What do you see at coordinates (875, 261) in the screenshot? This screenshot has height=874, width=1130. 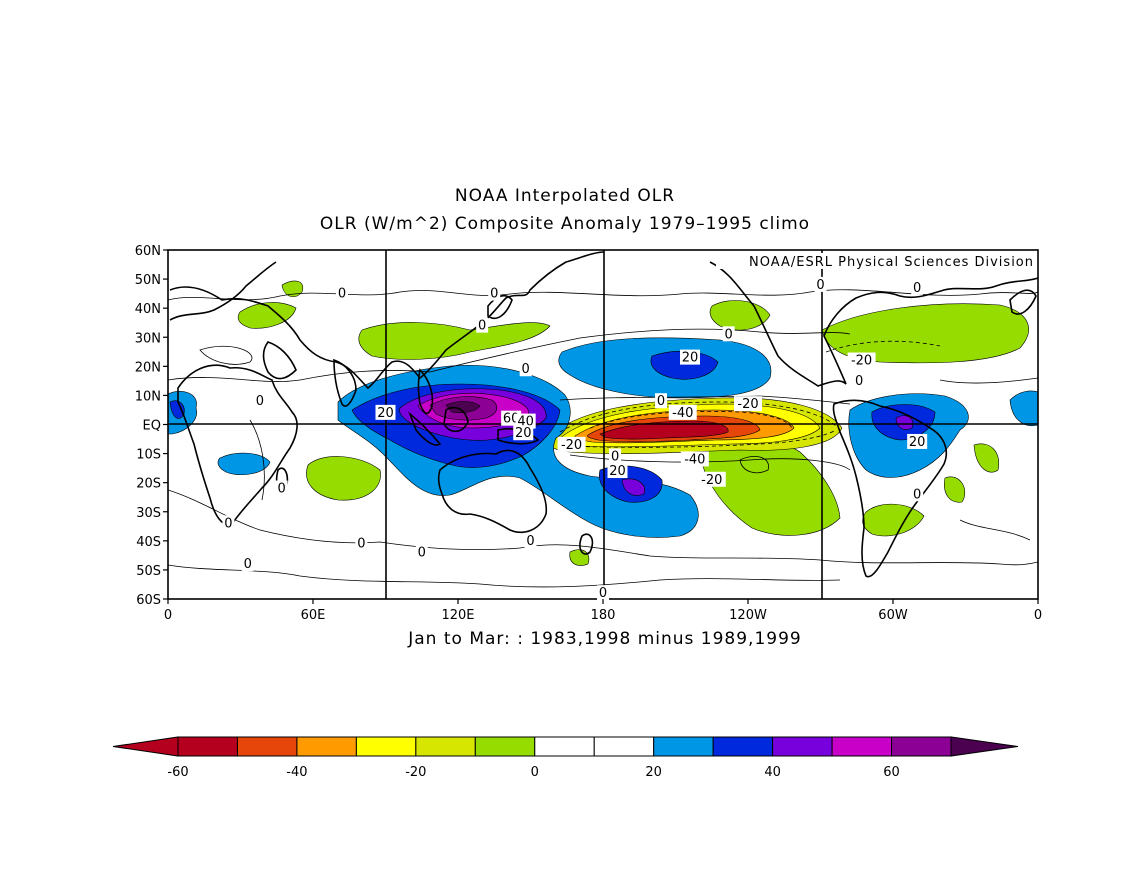 I see `credit-label-bg` at bounding box center [875, 261].